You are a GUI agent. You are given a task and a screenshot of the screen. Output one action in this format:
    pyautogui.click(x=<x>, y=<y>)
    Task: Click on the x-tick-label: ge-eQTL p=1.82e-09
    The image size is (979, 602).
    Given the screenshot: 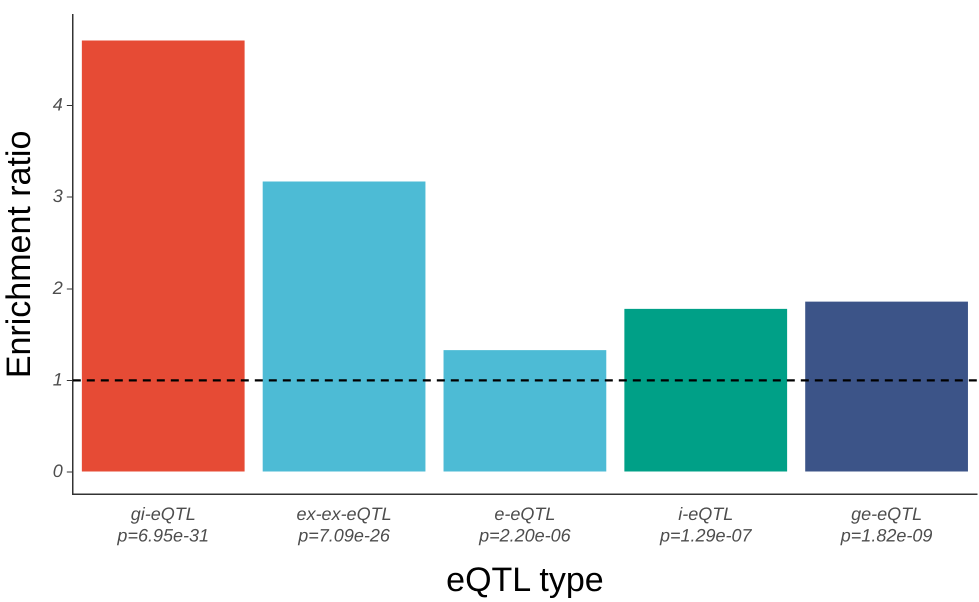 What is the action you would take?
    pyautogui.click(x=886, y=525)
    